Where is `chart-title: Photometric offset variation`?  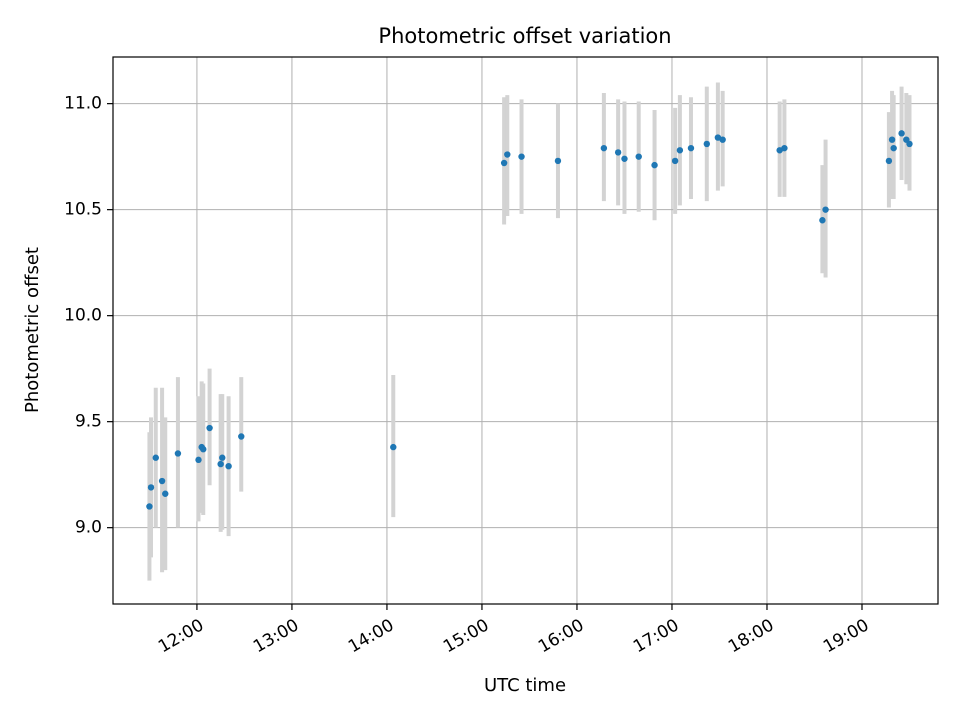
chart-title: Photometric offset variation is located at coordinates (524, 36).